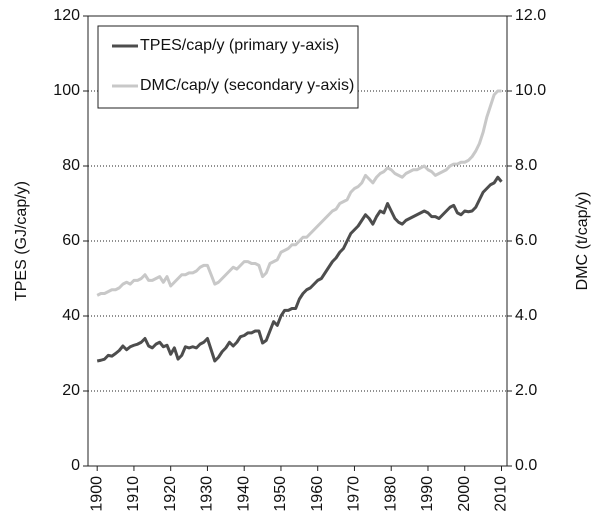 This screenshot has width=600, height=526. What do you see at coordinates (247, 85) in the screenshot?
I see `legend-label: DMC/cap/y (secondary y-axis)` at bounding box center [247, 85].